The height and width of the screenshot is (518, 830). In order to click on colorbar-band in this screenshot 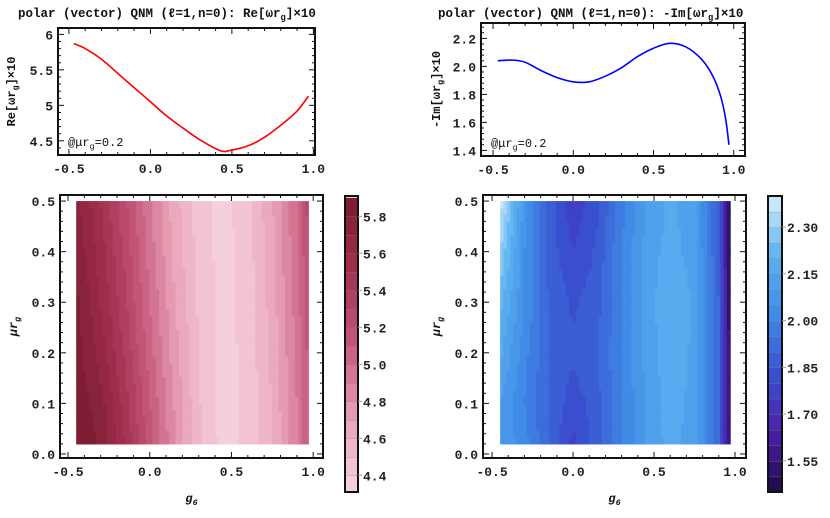, I will do `click(351, 281)`.